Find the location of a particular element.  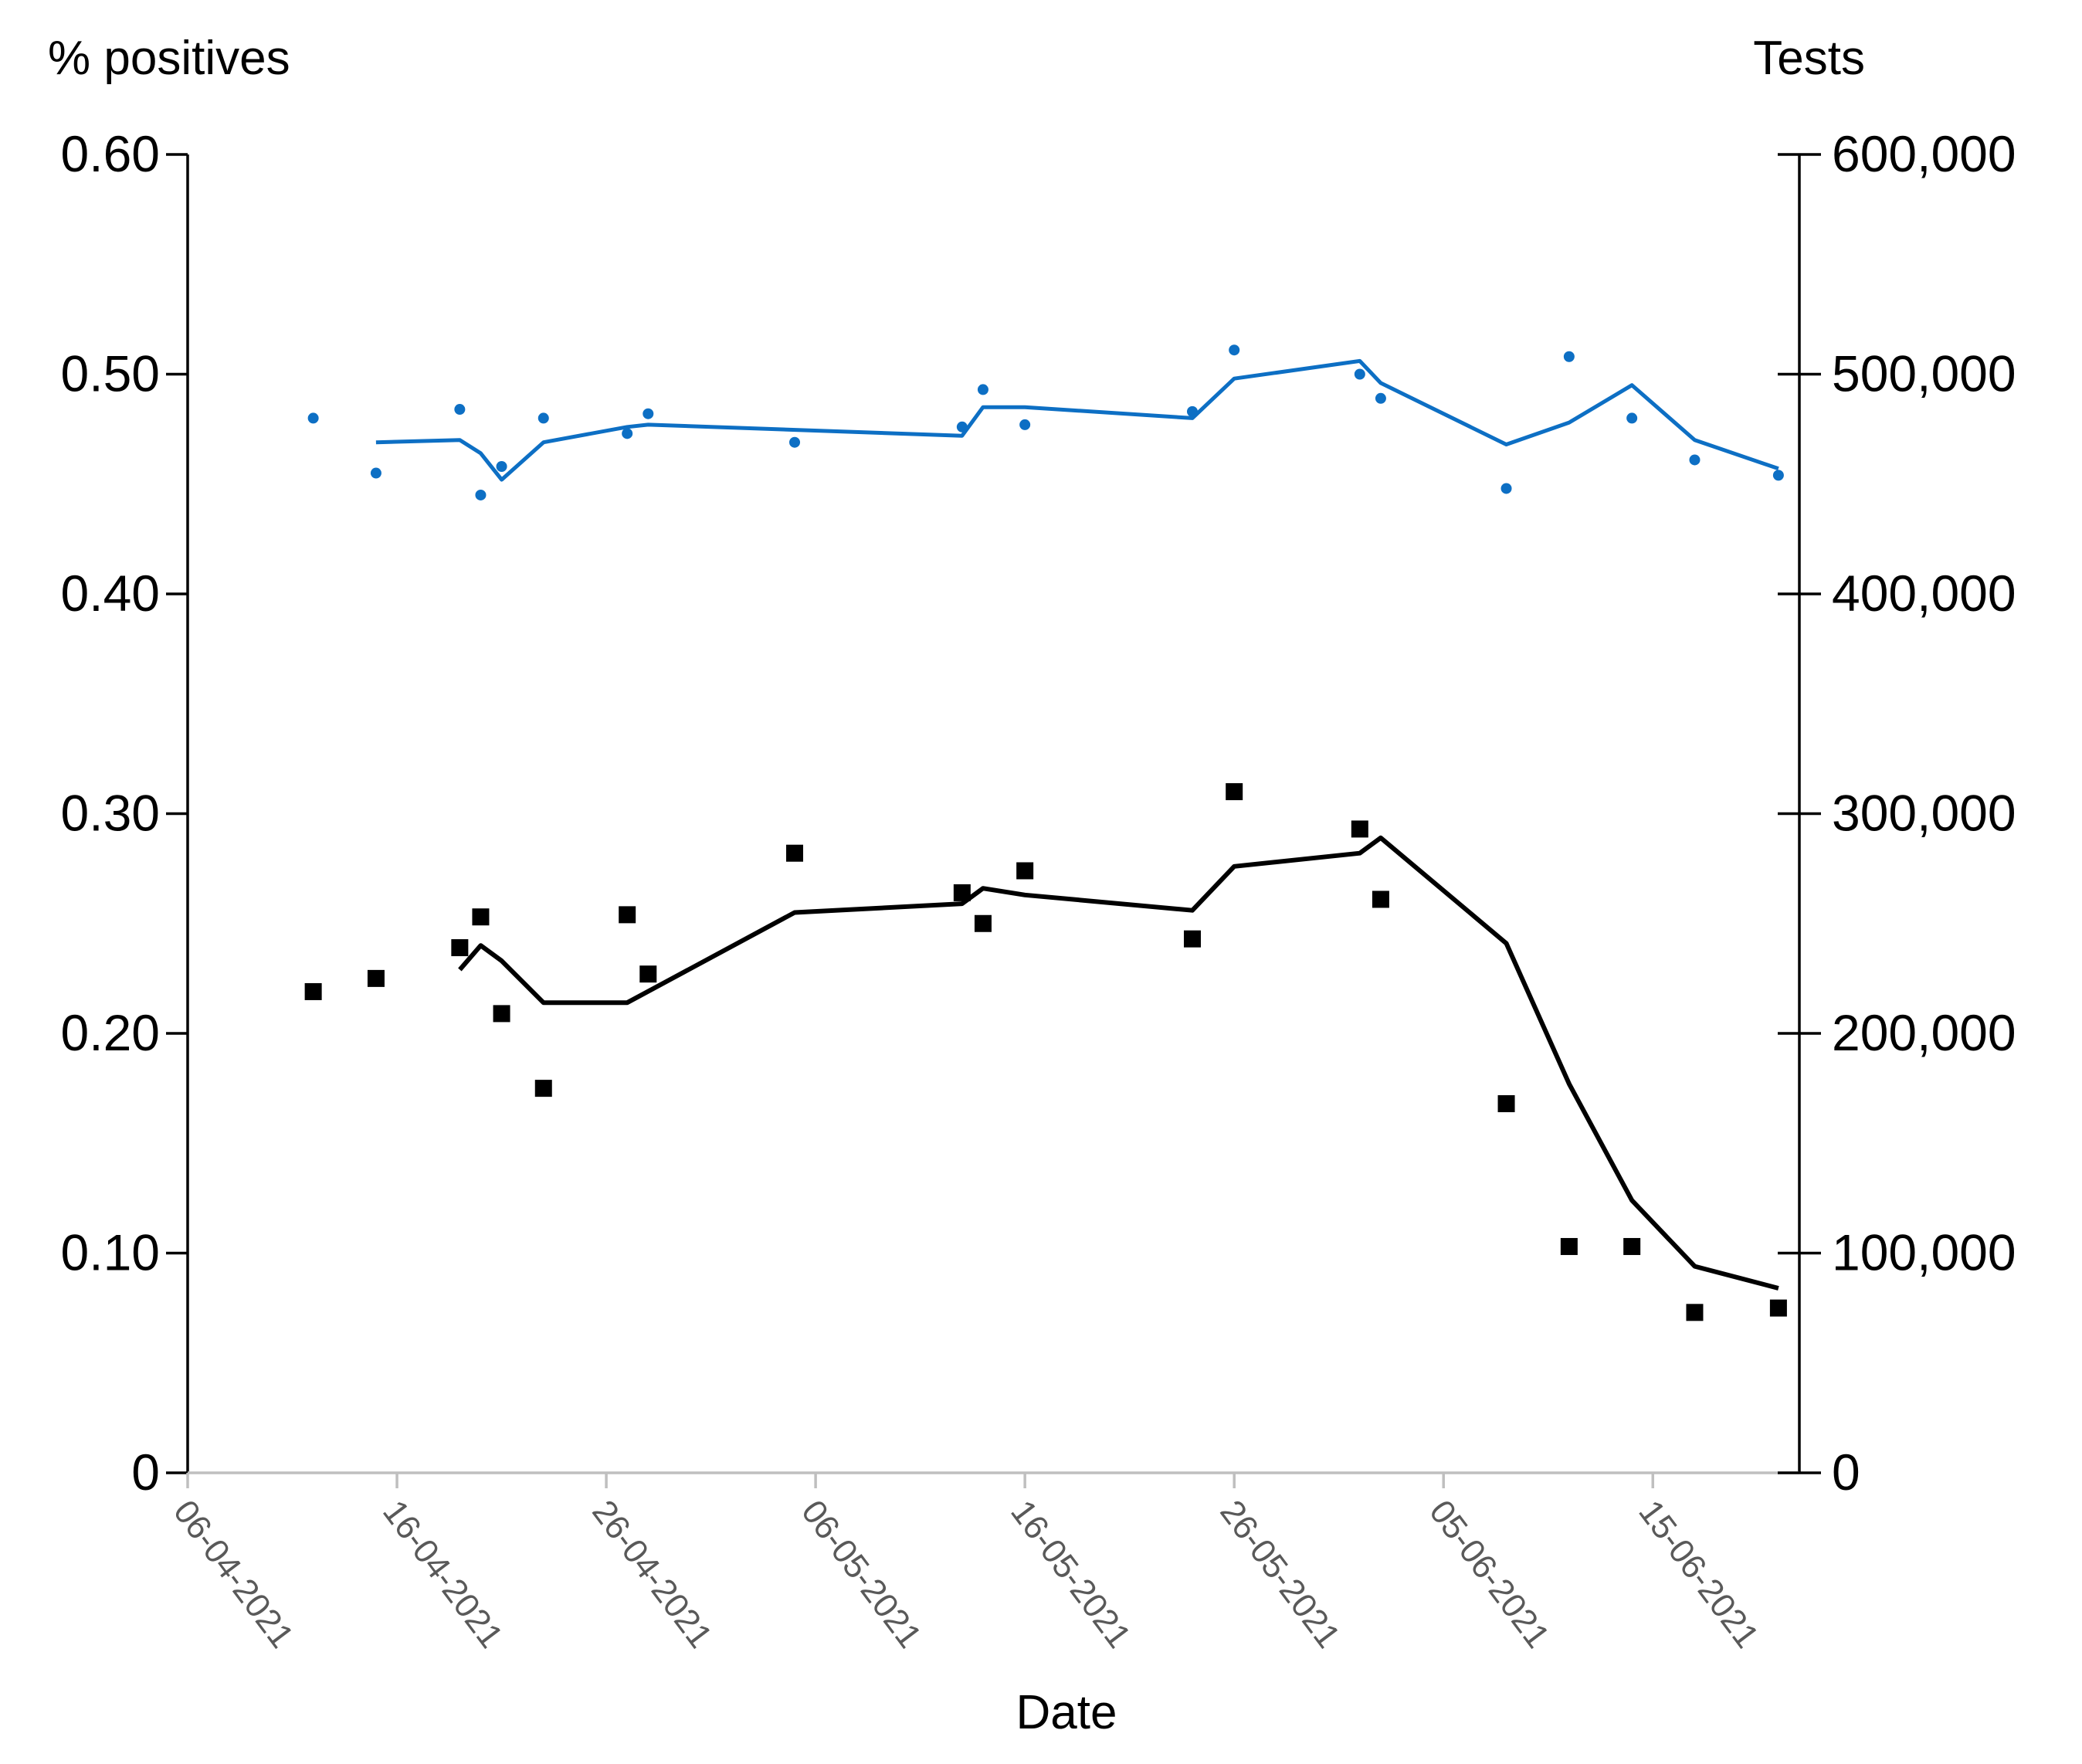

right-y-tick-label: 100,000 is located at coordinates (1924, 1252).